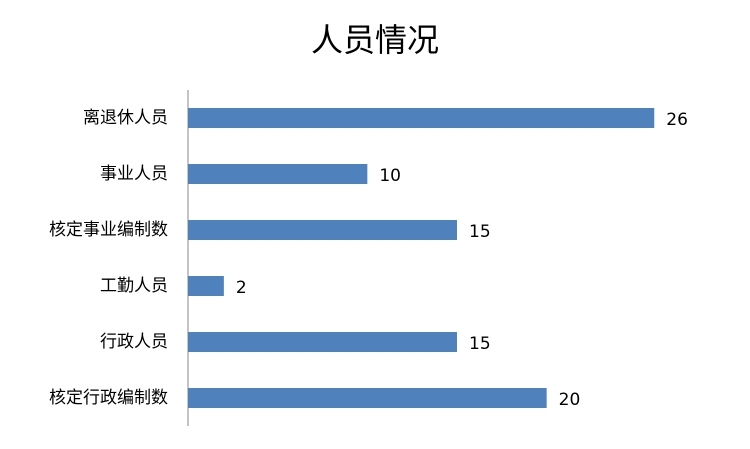  Describe the element at coordinates (134, 174) in the screenshot. I see `y-tick-label: 事业人员` at that location.